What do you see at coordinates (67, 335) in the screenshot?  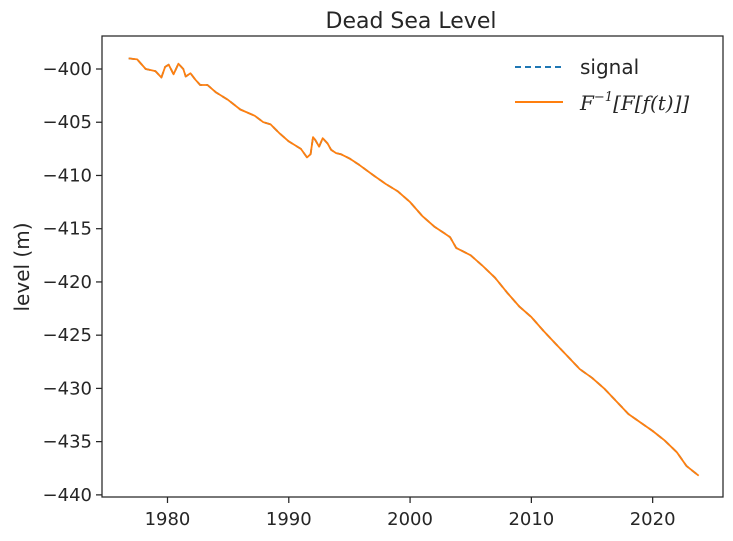 I see `y-tick-label: −425` at bounding box center [67, 335].